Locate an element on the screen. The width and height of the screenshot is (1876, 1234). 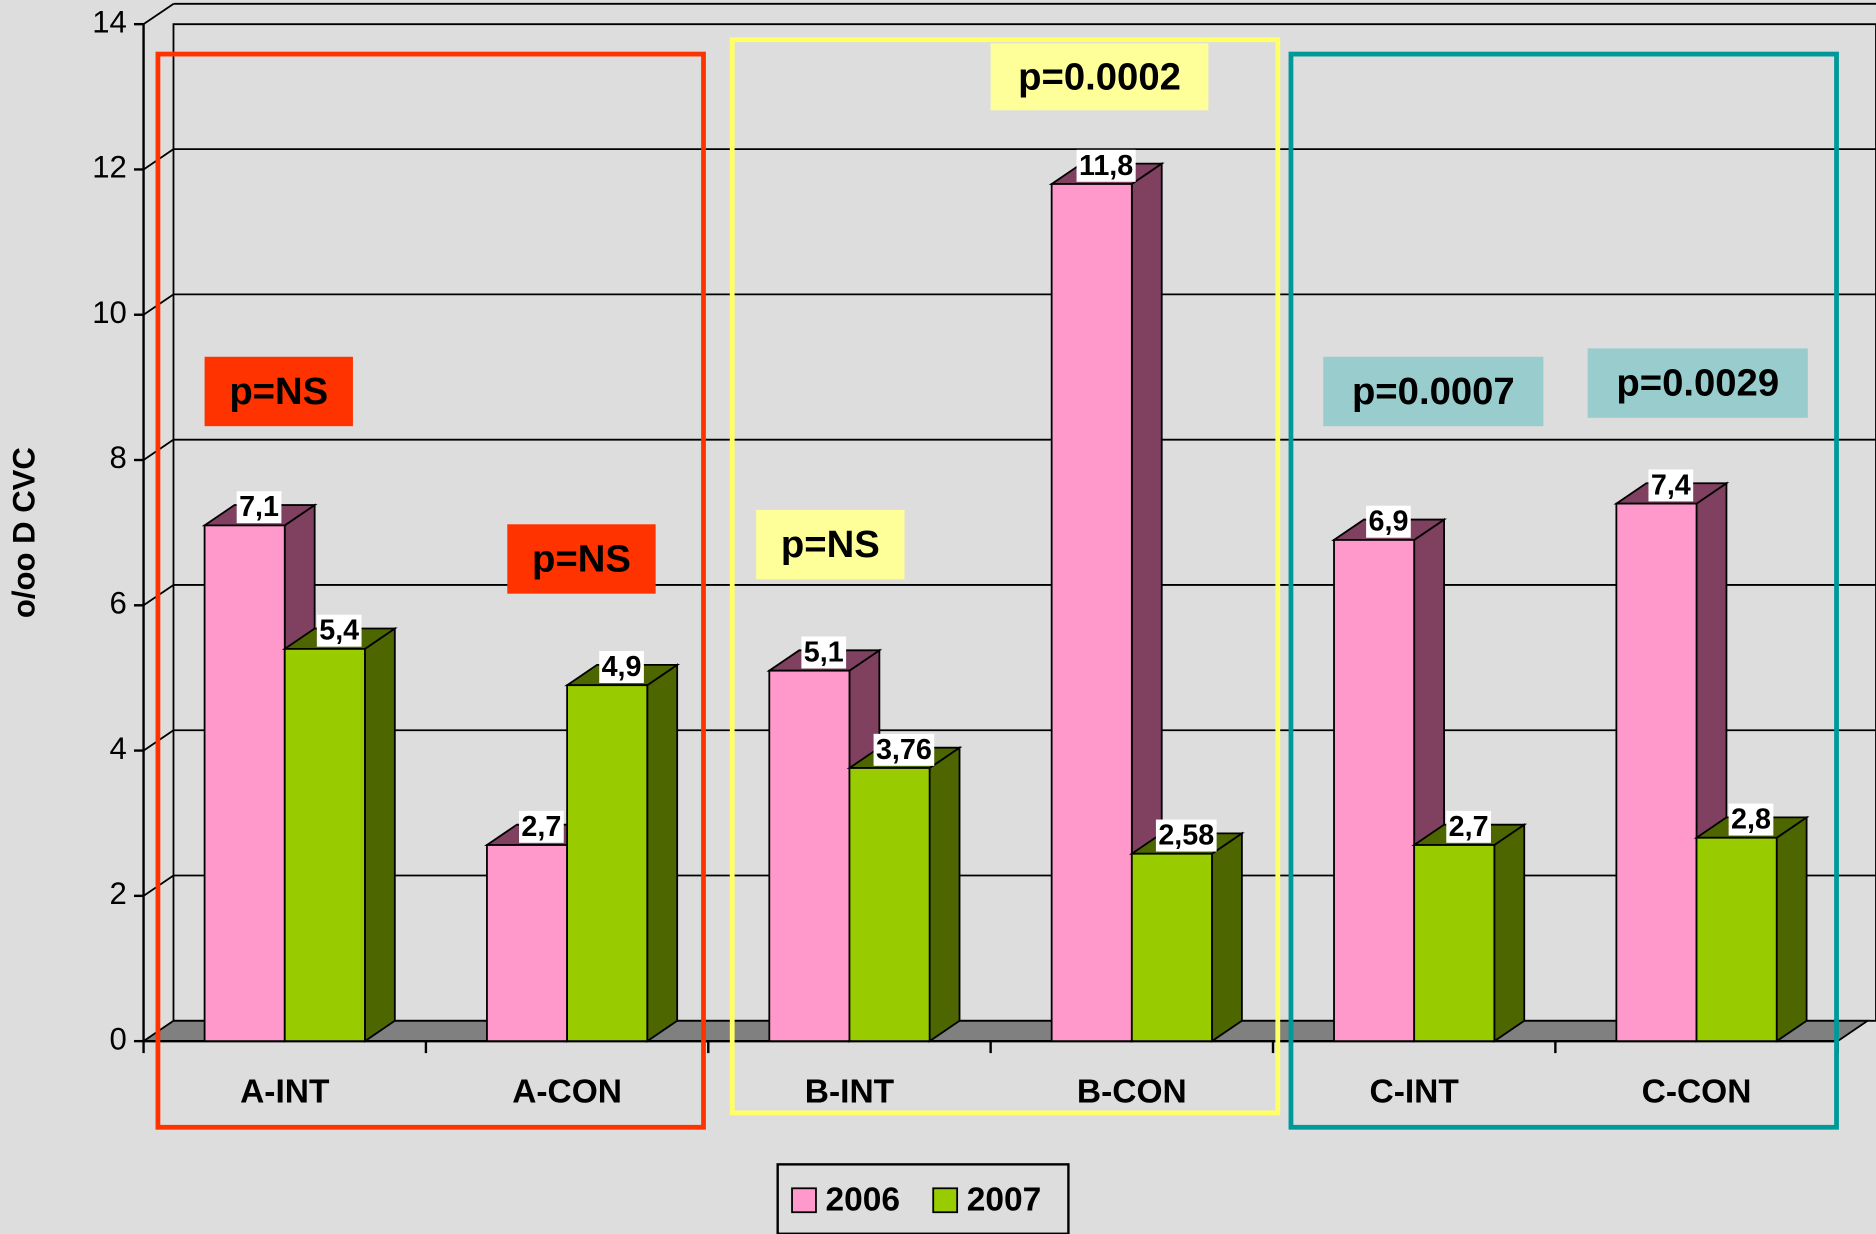
value-label: 6,9 is located at coordinates (1389, 522).